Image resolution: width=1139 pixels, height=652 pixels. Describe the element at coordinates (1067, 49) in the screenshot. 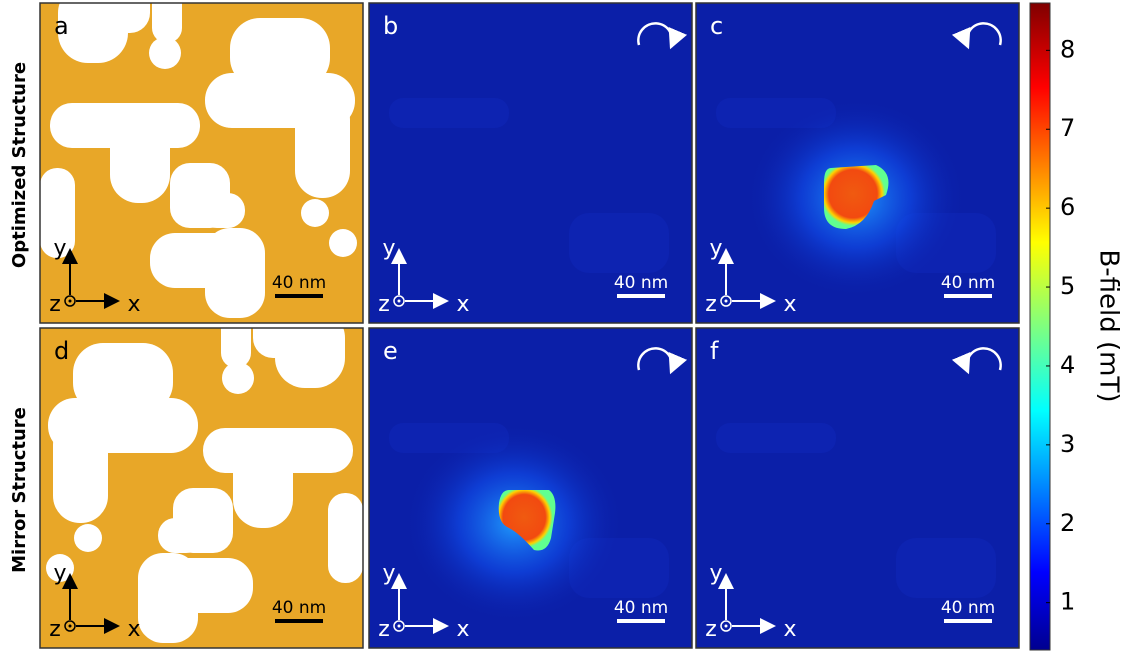

I see `colorbar-tick-label: 8` at that location.